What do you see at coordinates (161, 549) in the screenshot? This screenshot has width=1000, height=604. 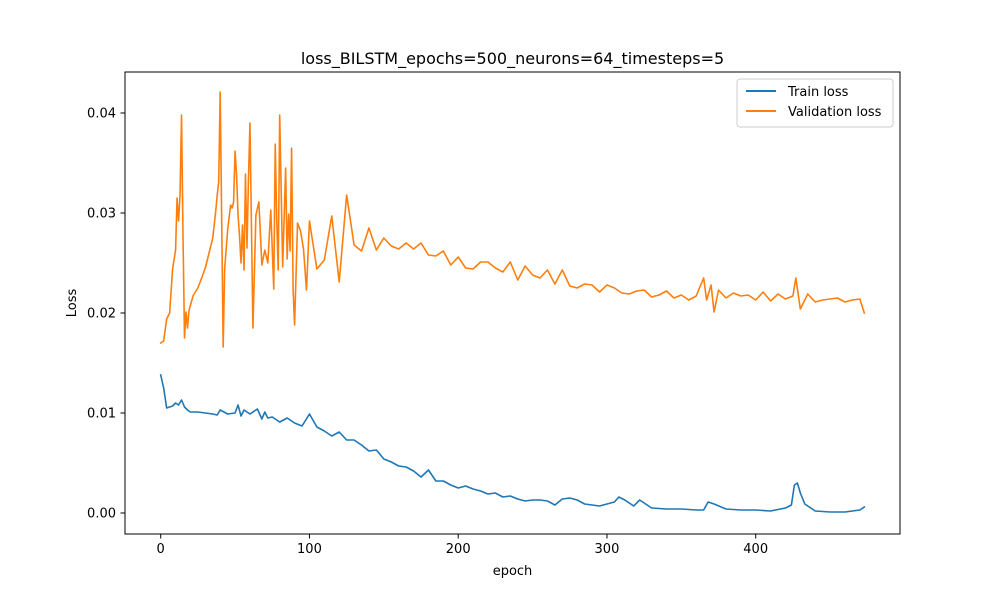 I see `x-tick-label: 0` at bounding box center [161, 549].